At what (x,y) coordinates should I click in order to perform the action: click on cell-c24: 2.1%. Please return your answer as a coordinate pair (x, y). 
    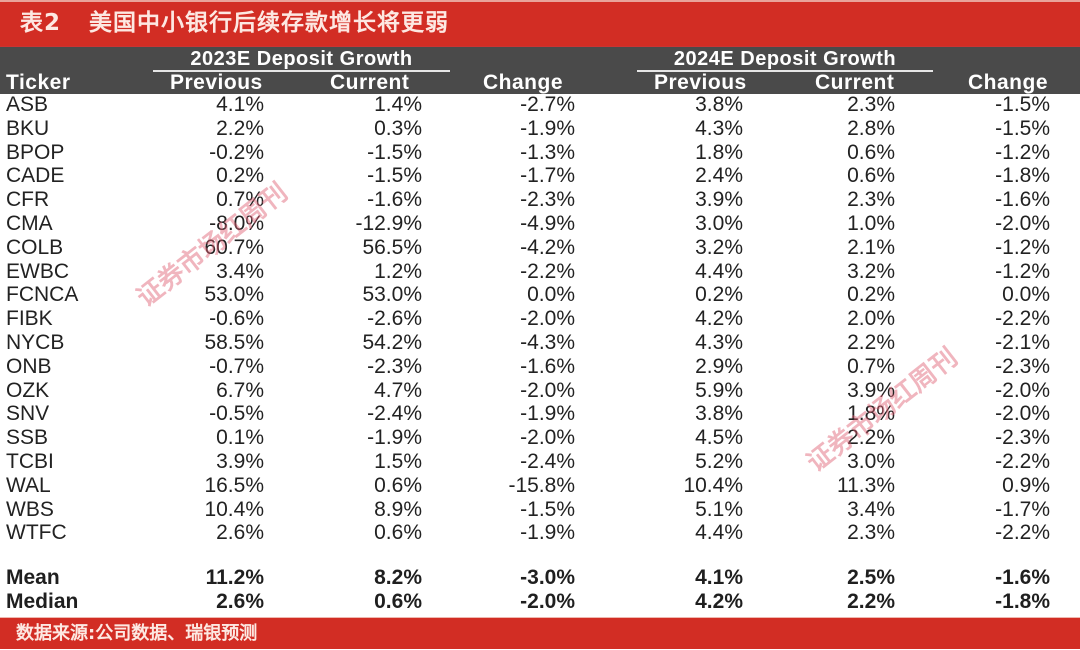
    Looking at the image, I should click on (871, 247).